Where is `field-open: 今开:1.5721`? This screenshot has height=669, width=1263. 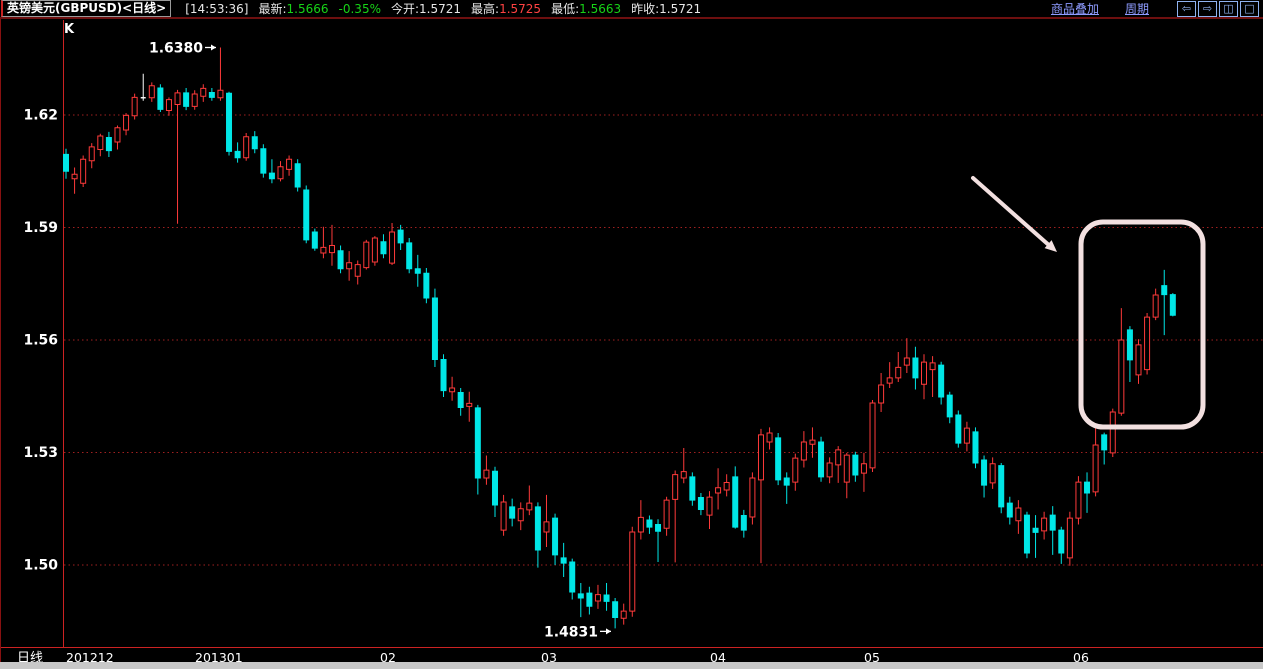 field-open: 今开:1.5721 is located at coordinates (426, 9).